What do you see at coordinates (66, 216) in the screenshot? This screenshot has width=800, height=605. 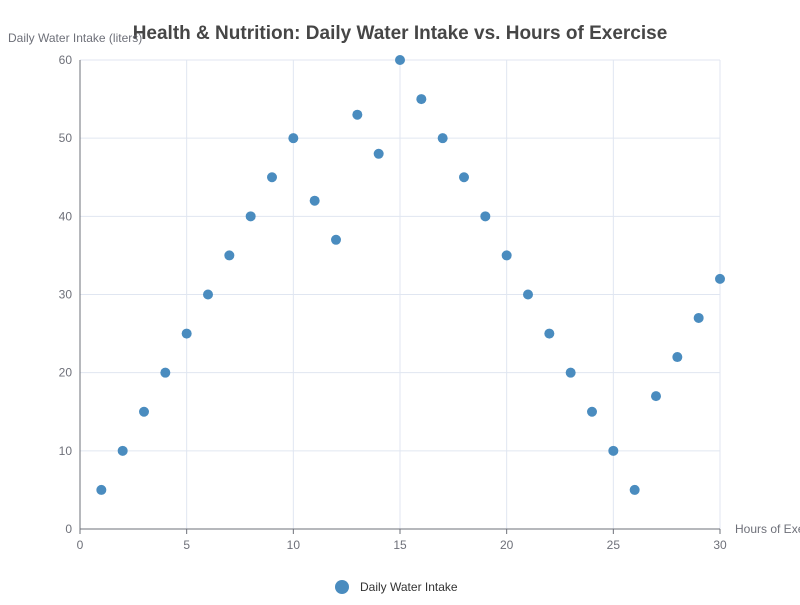 I see `y-tick-label: 40` at bounding box center [66, 216].